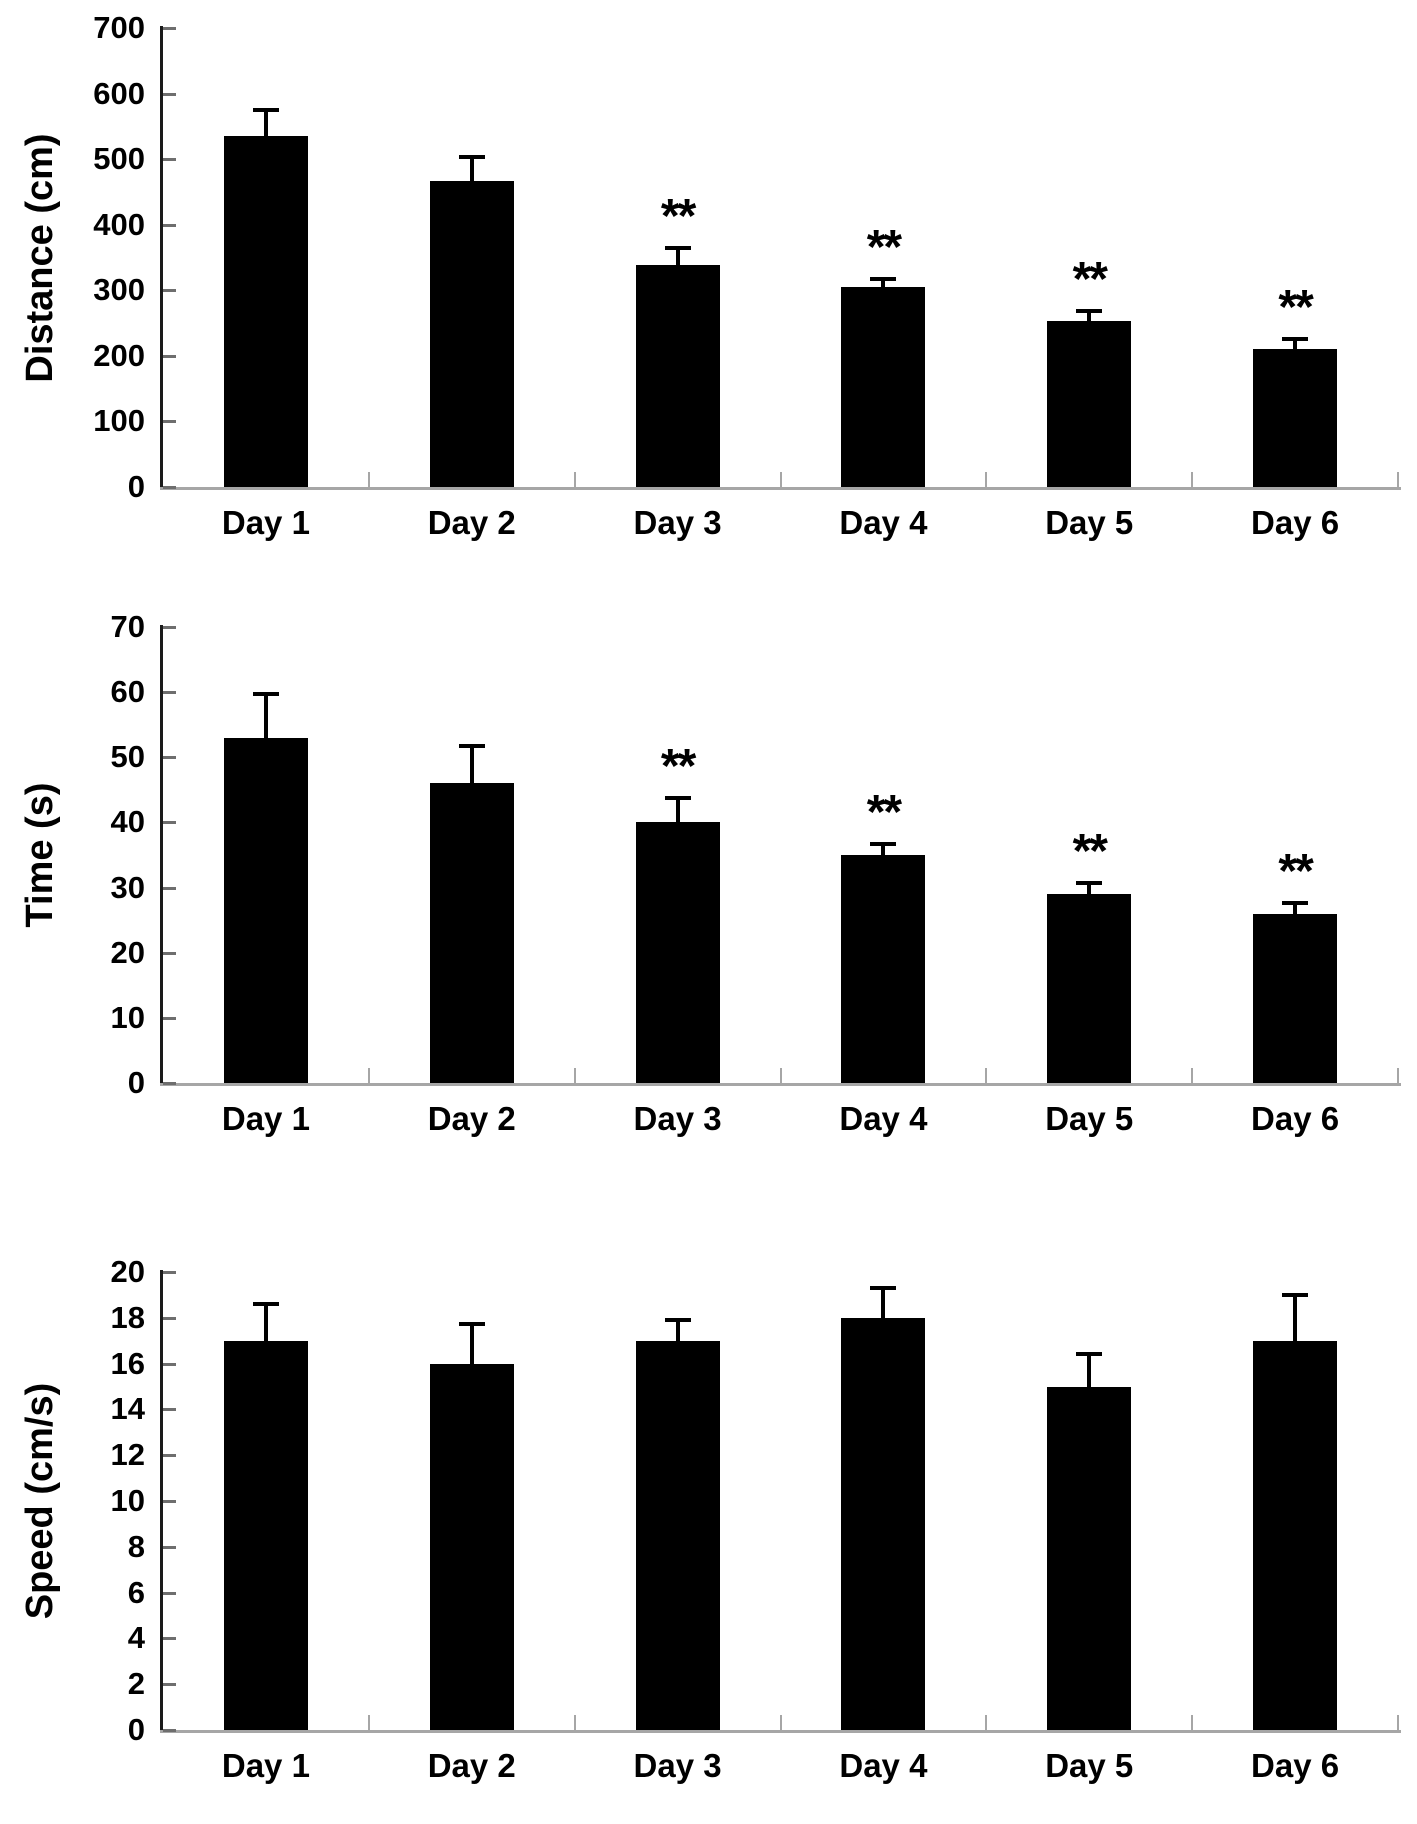 The height and width of the screenshot is (1824, 1417). What do you see at coordinates (127, 822) in the screenshot?
I see `y-tick-label: 40` at bounding box center [127, 822].